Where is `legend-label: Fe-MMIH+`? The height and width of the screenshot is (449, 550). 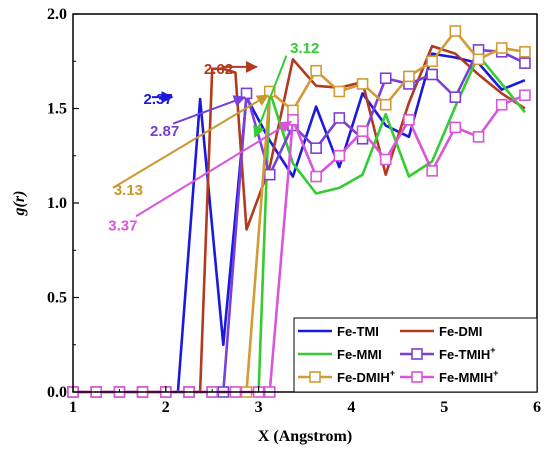 legend-label: Fe-MMIH+ is located at coordinates (468, 376).